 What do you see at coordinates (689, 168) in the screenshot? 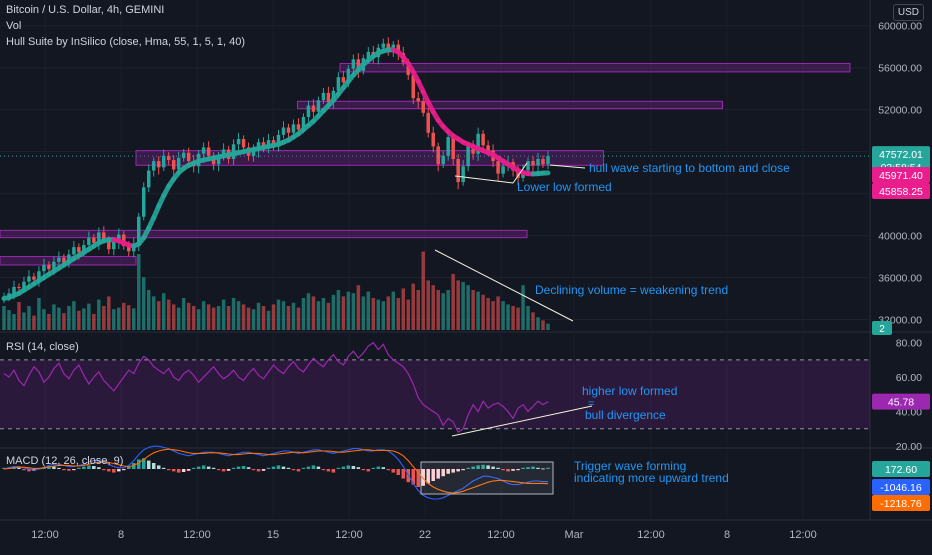
I see `hull-wave-annotation: hull wave starting to bottom and close` at bounding box center [689, 168].